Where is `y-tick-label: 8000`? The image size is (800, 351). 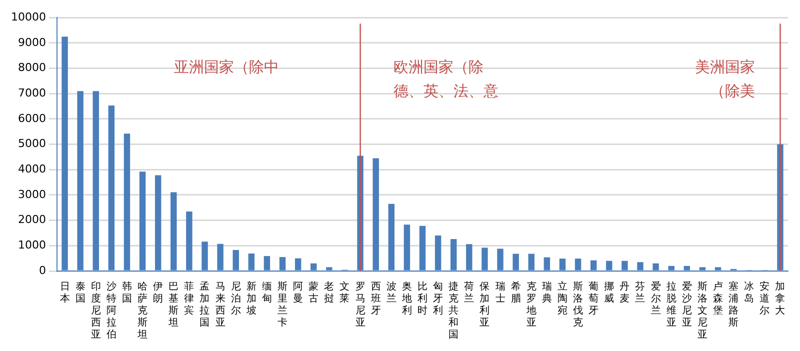 y-tick-label: 8000 is located at coordinates (32, 67).